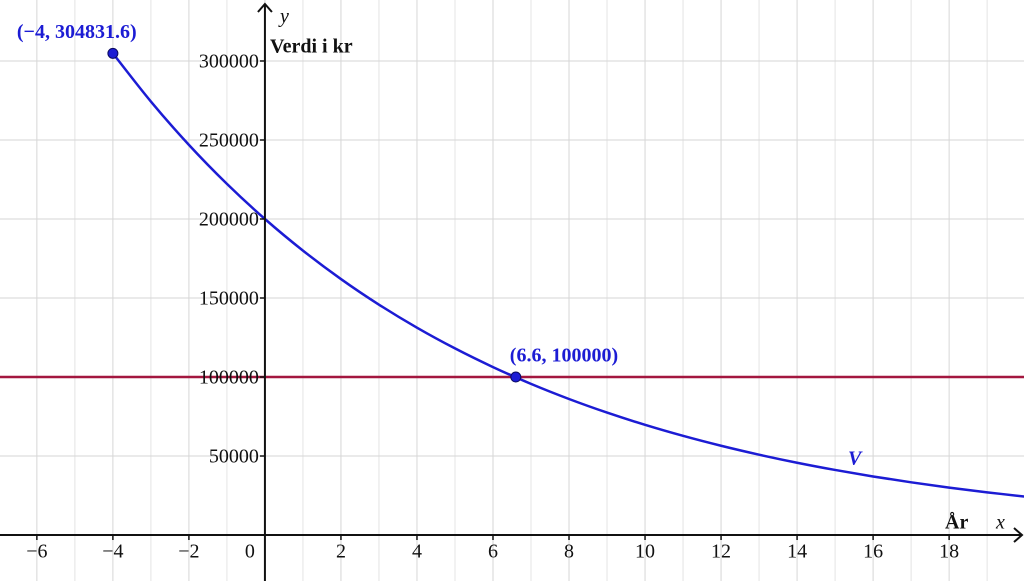 The width and height of the screenshot is (1024, 581). Describe the element at coordinates (250, 552) in the screenshot. I see `x-tick-label: 0` at that location.